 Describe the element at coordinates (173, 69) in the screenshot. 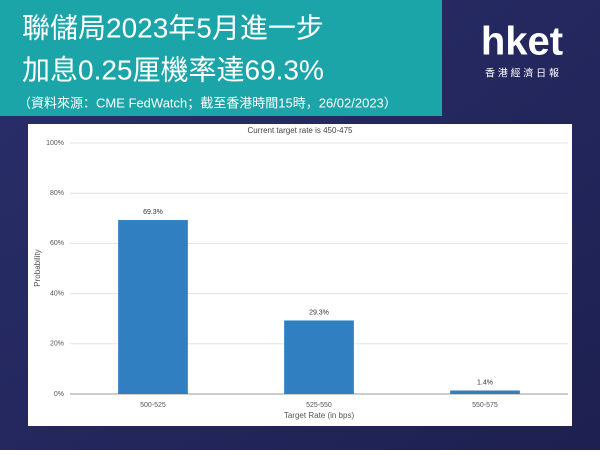

I see `title-line: 加息0.25厘機率達69.3%` at that location.